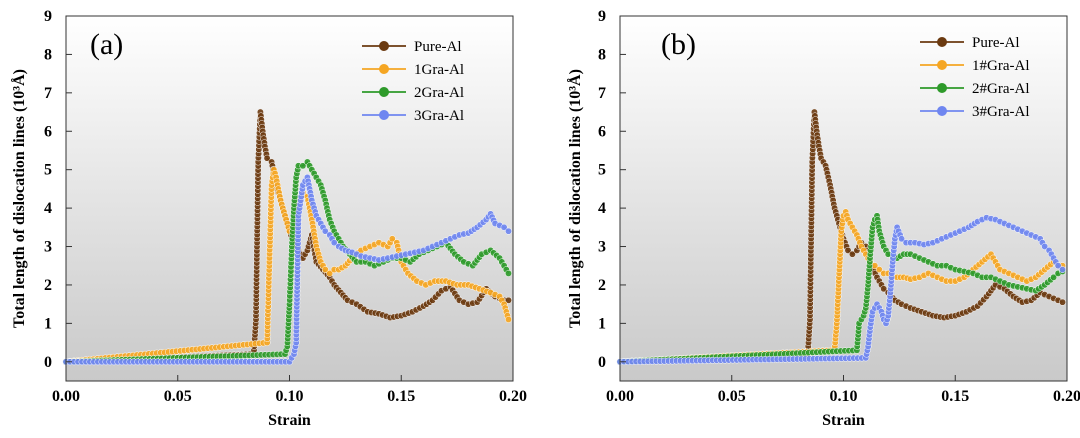  I want to click on legend-label: 2Gra-Al, so click(439, 93).